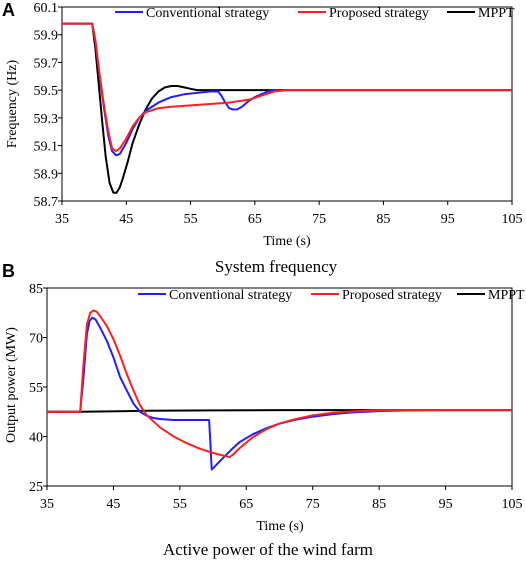 The height and width of the screenshot is (562, 526). I want to click on panel-a-x-tick-label: 65, so click(255, 219).